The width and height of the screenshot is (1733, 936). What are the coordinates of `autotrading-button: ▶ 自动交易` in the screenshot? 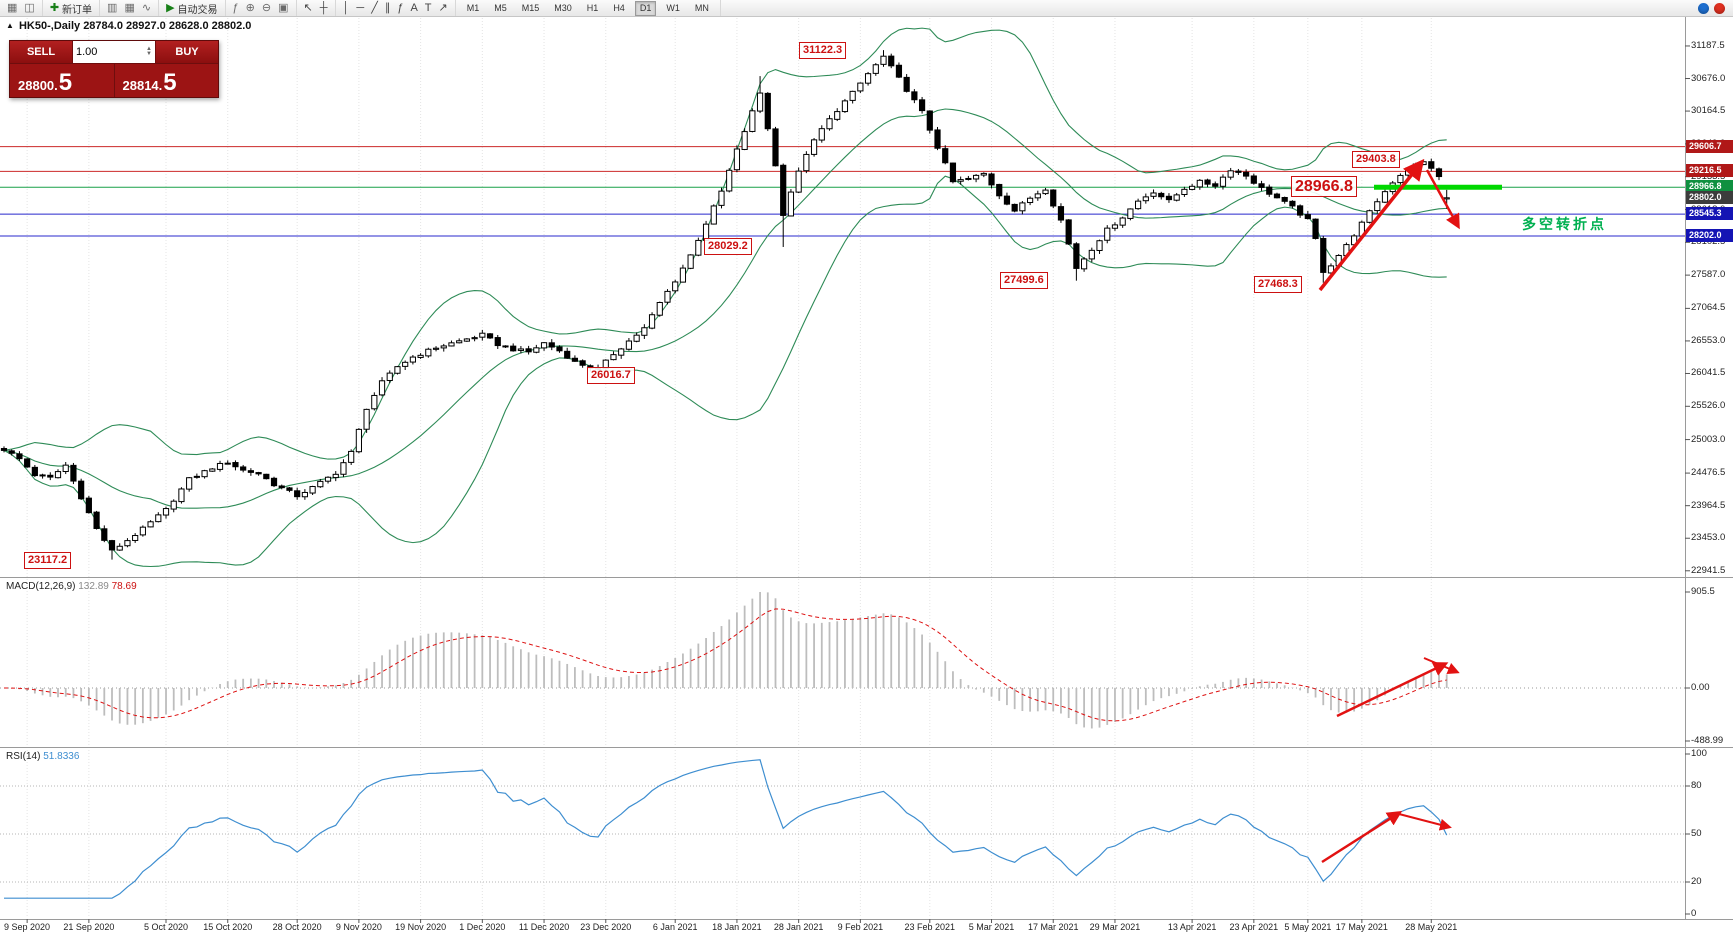 It's located at (191, 8).